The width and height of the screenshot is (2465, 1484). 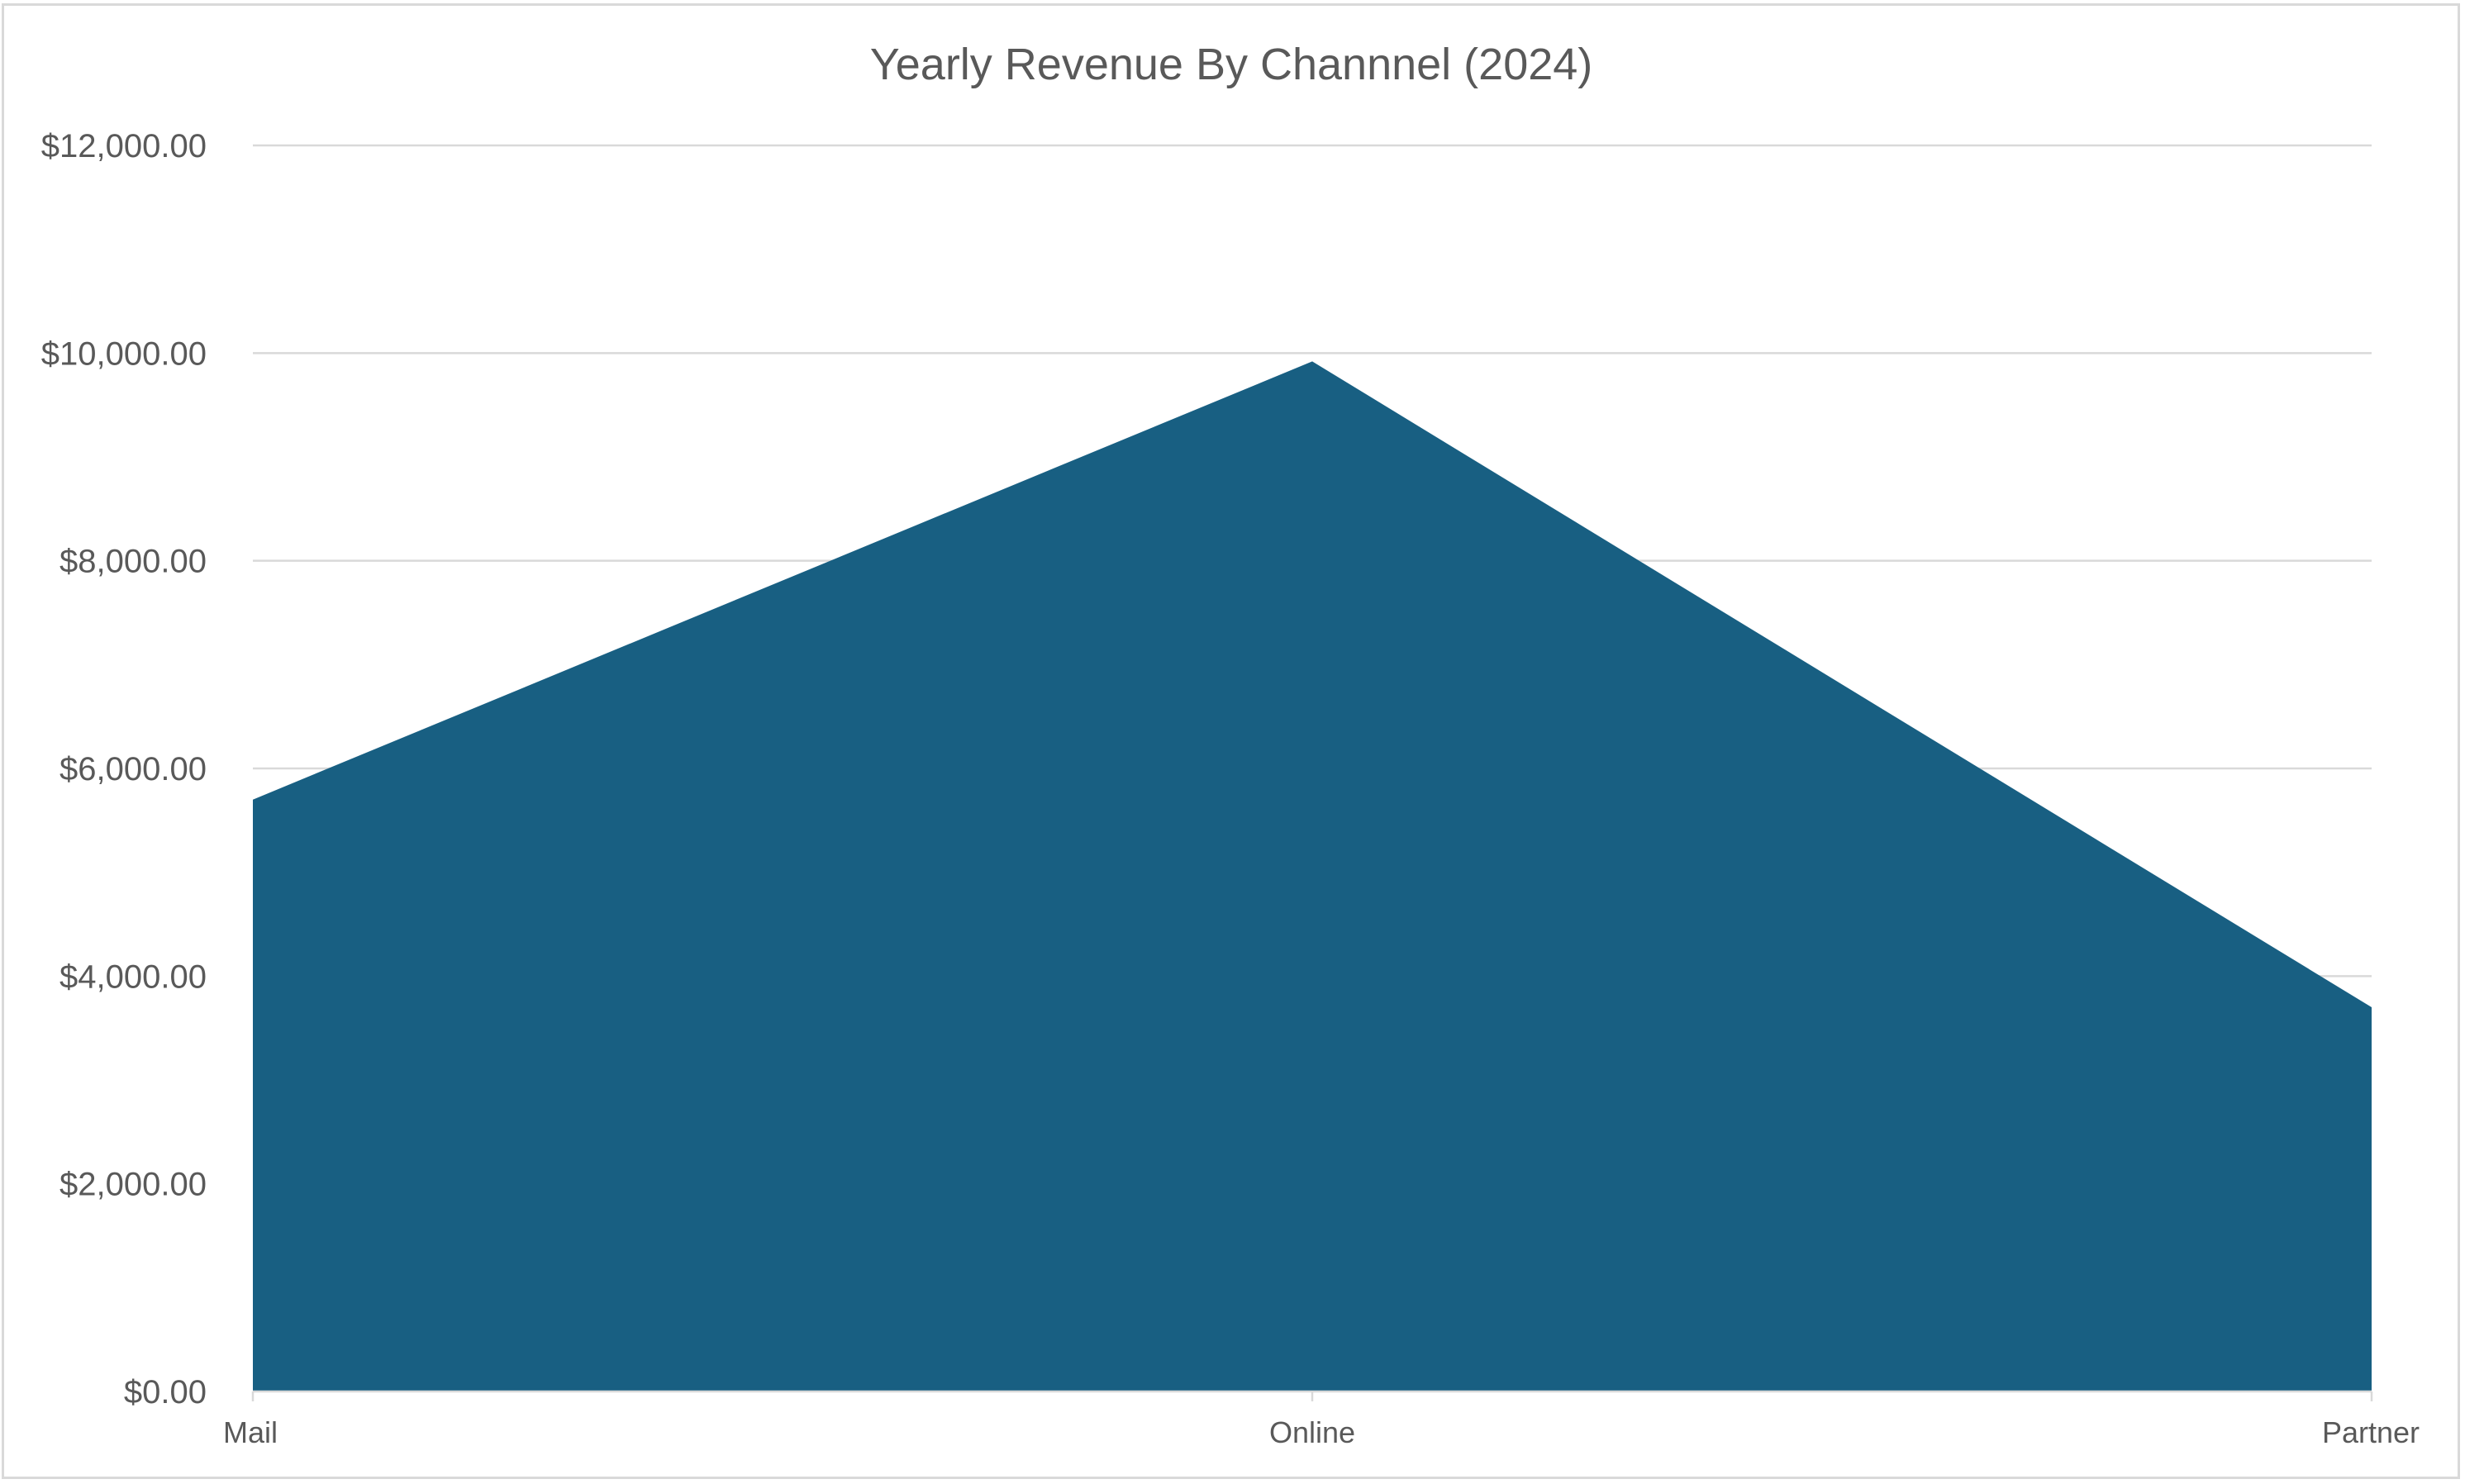 What do you see at coordinates (1312, 1395) in the screenshot?
I see `x-axis` at bounding box center [1312, 1395].